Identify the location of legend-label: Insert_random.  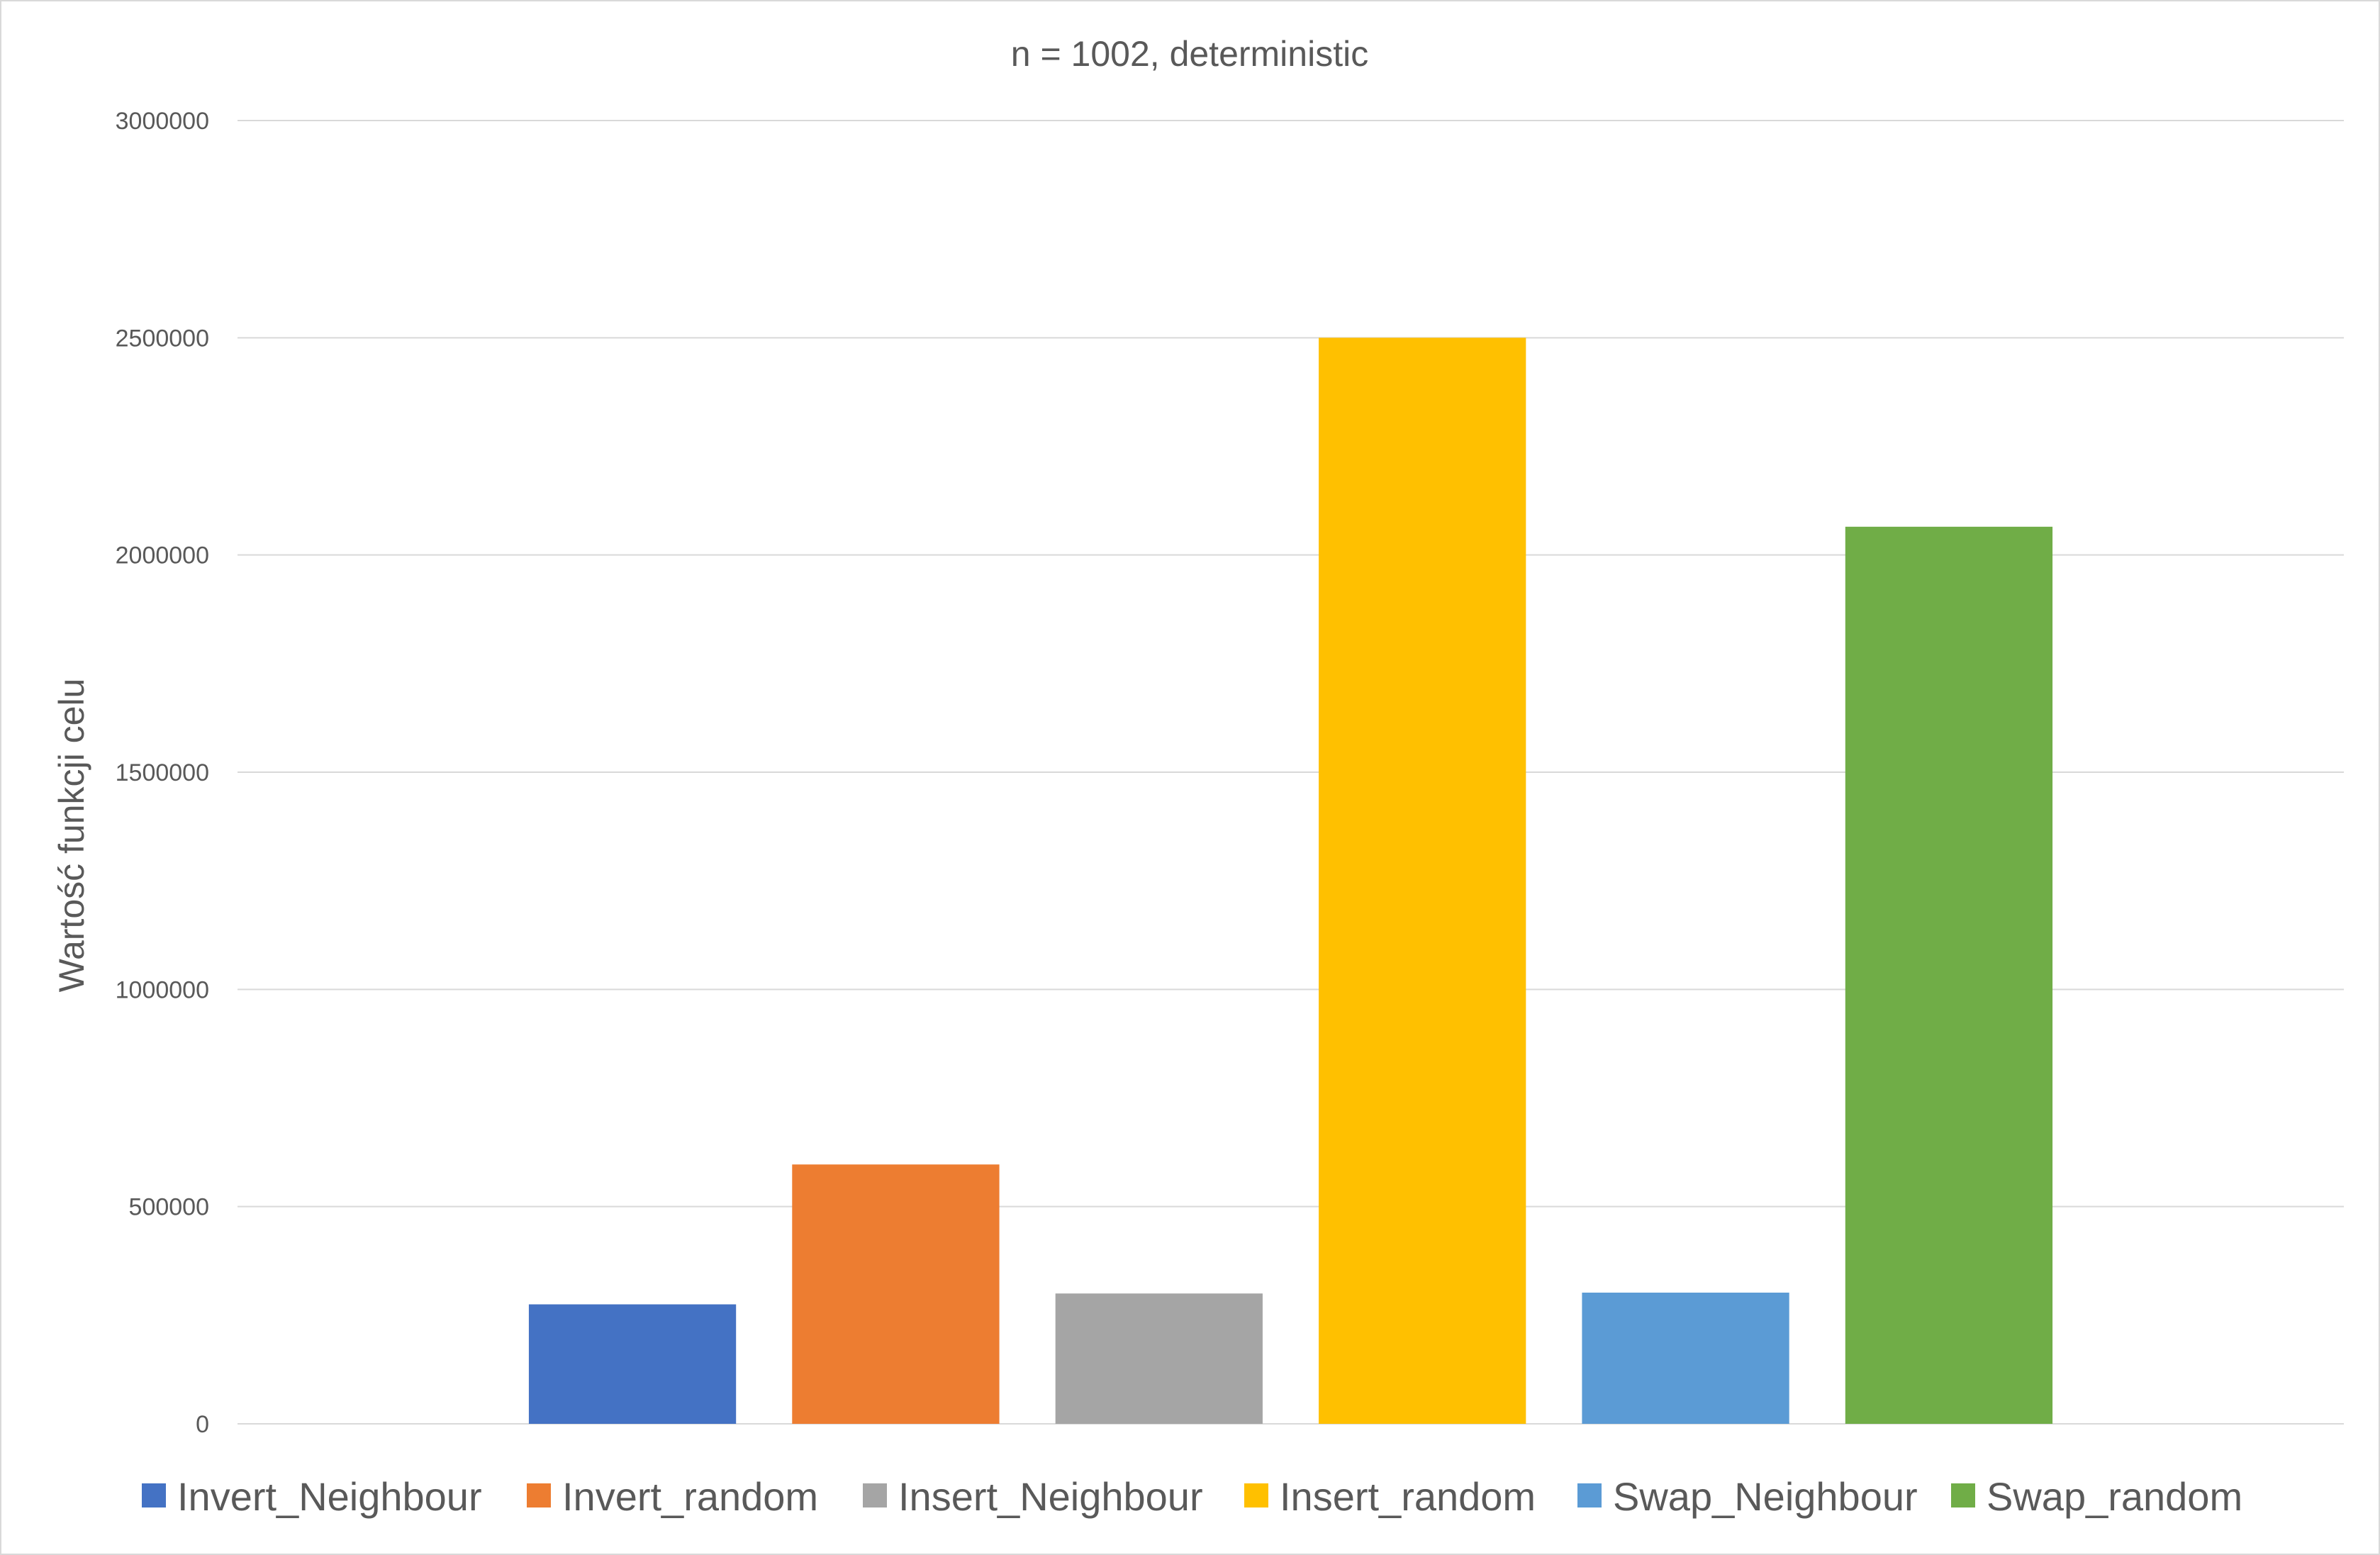
(1408, 1496).